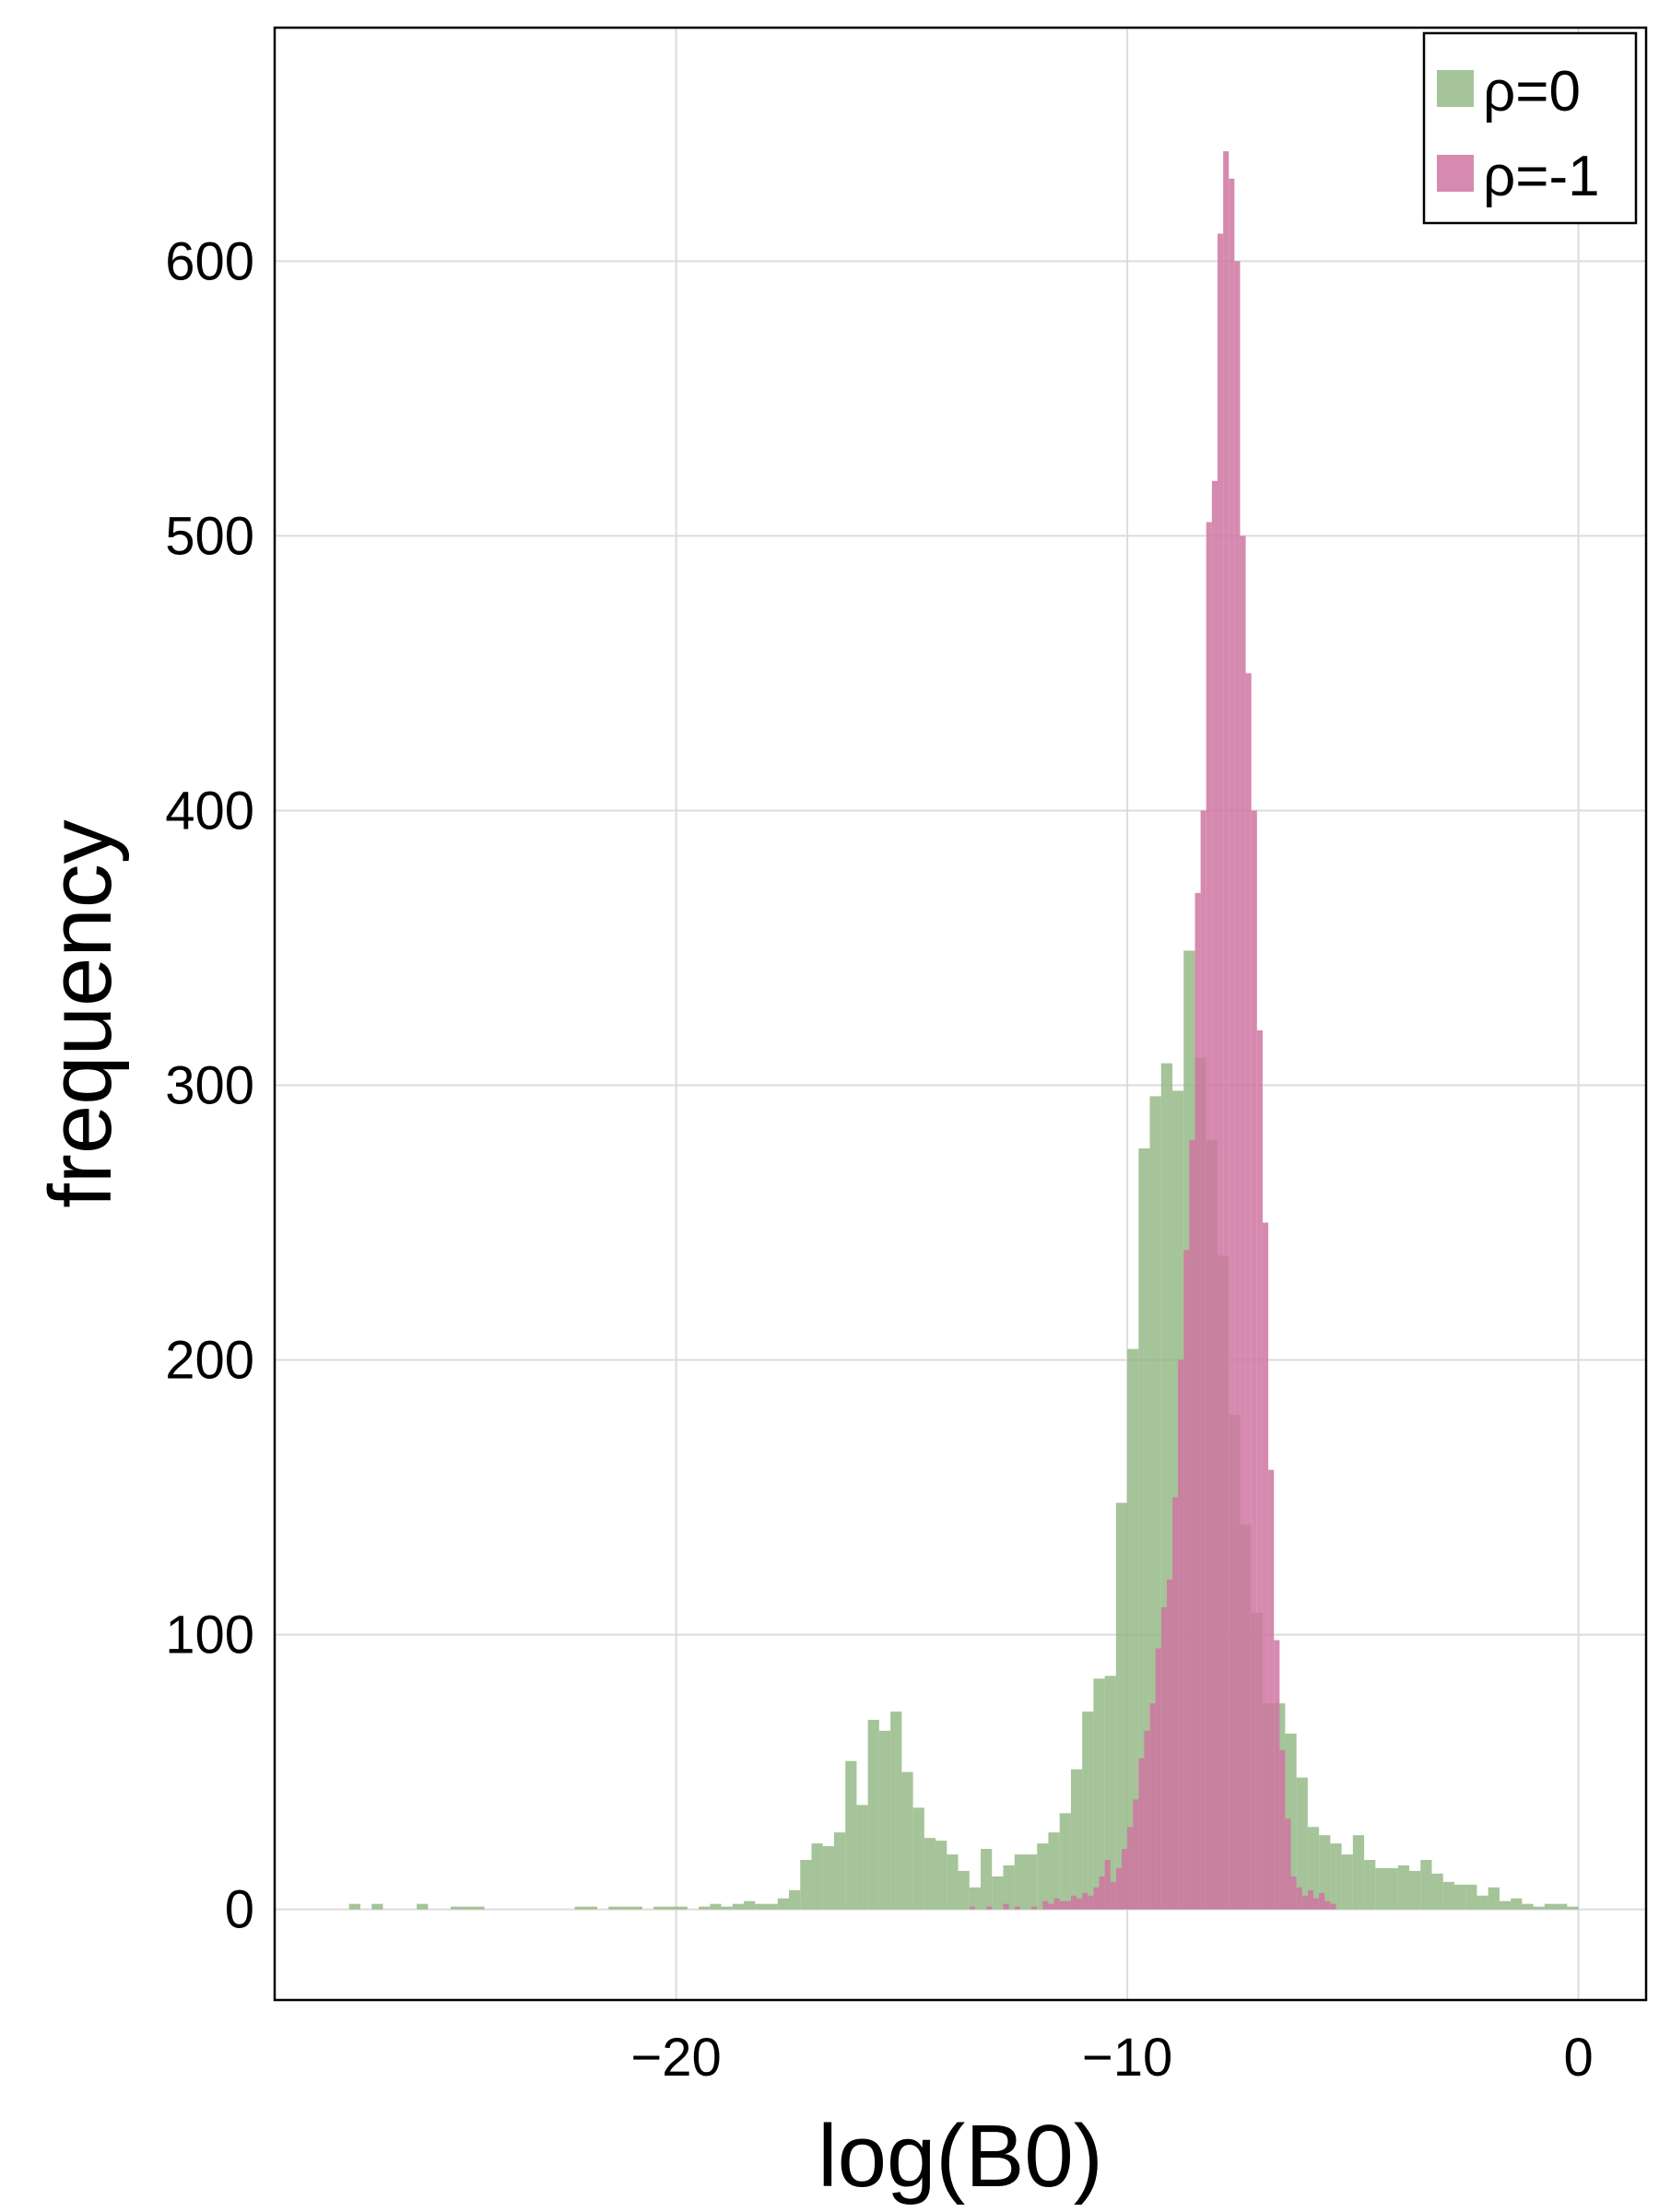 Image resolution: width=1659 pixels, height=2212 pixels. Describe the element at coordinates (209, 1635) in the screenshot. I see `y-tick-label: 100` at that location.